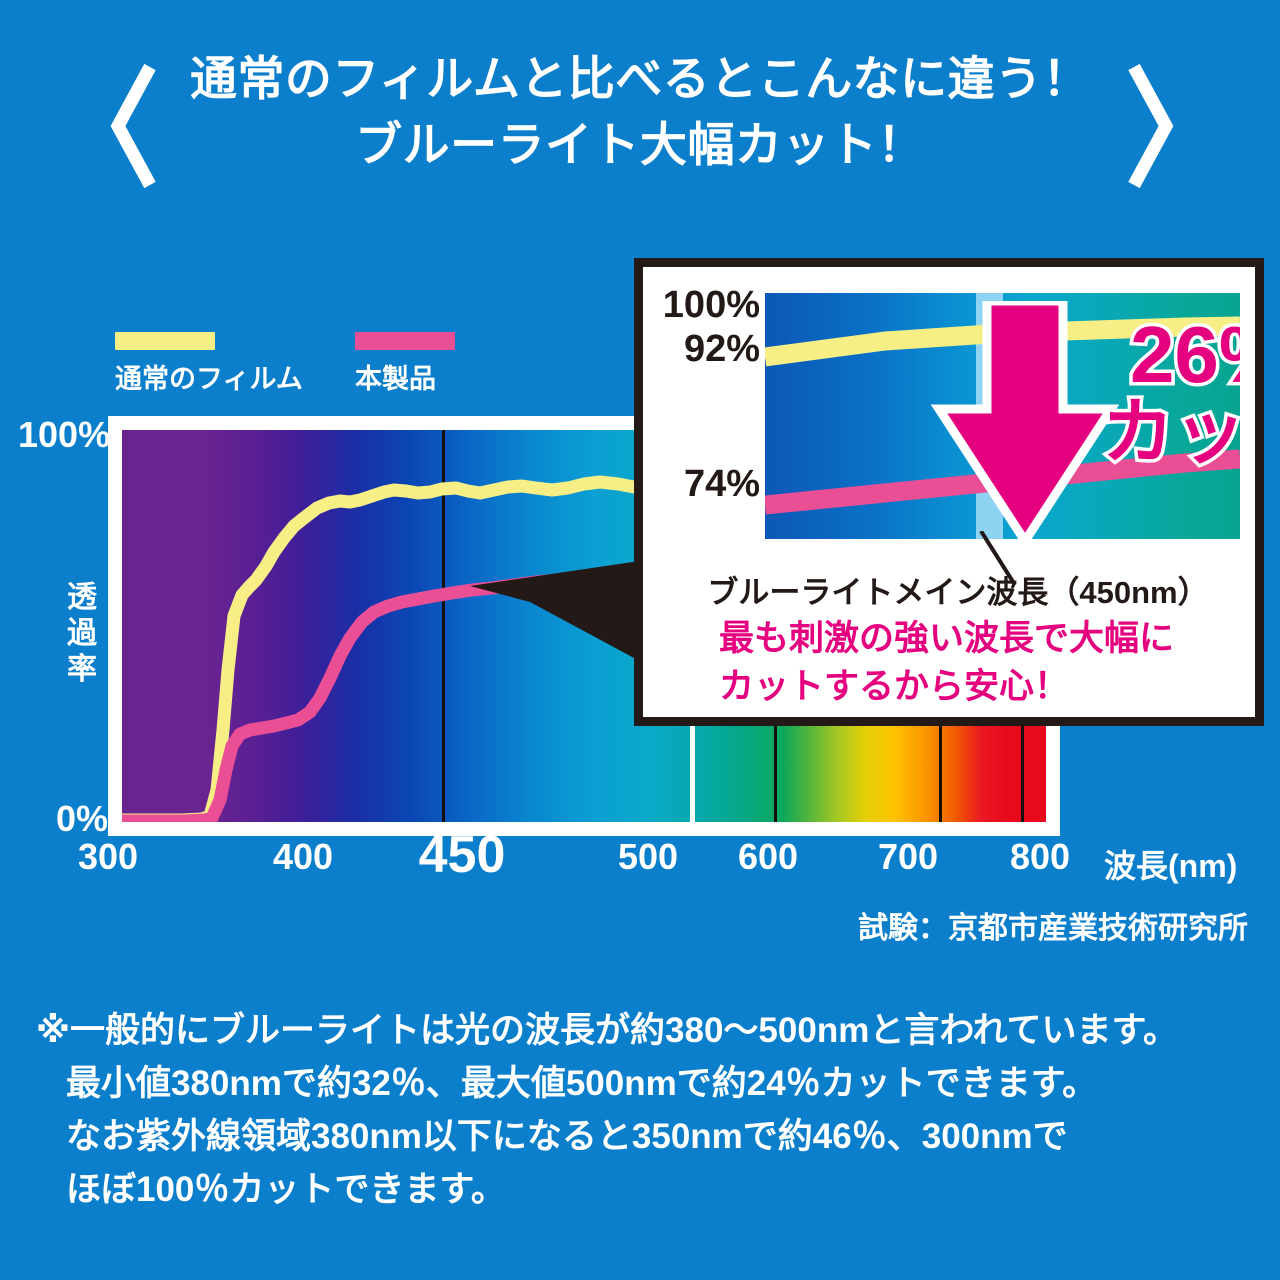 This screenshot has width=1280, height=1280. I want to click on callout-label-74: 74%, so click(721, 484).